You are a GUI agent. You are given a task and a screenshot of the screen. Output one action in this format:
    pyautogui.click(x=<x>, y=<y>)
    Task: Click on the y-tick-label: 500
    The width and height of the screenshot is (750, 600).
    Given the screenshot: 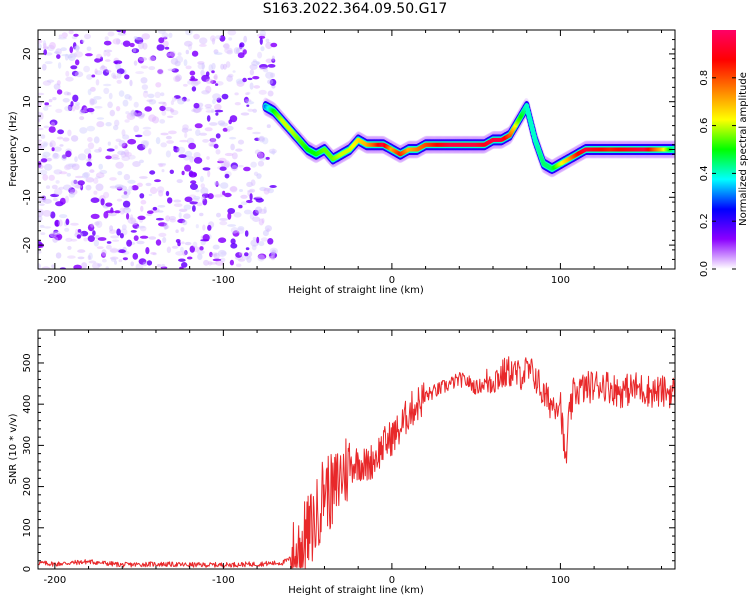 What is the action you would take?
    pyautogui.click(x=27, y=362)
    